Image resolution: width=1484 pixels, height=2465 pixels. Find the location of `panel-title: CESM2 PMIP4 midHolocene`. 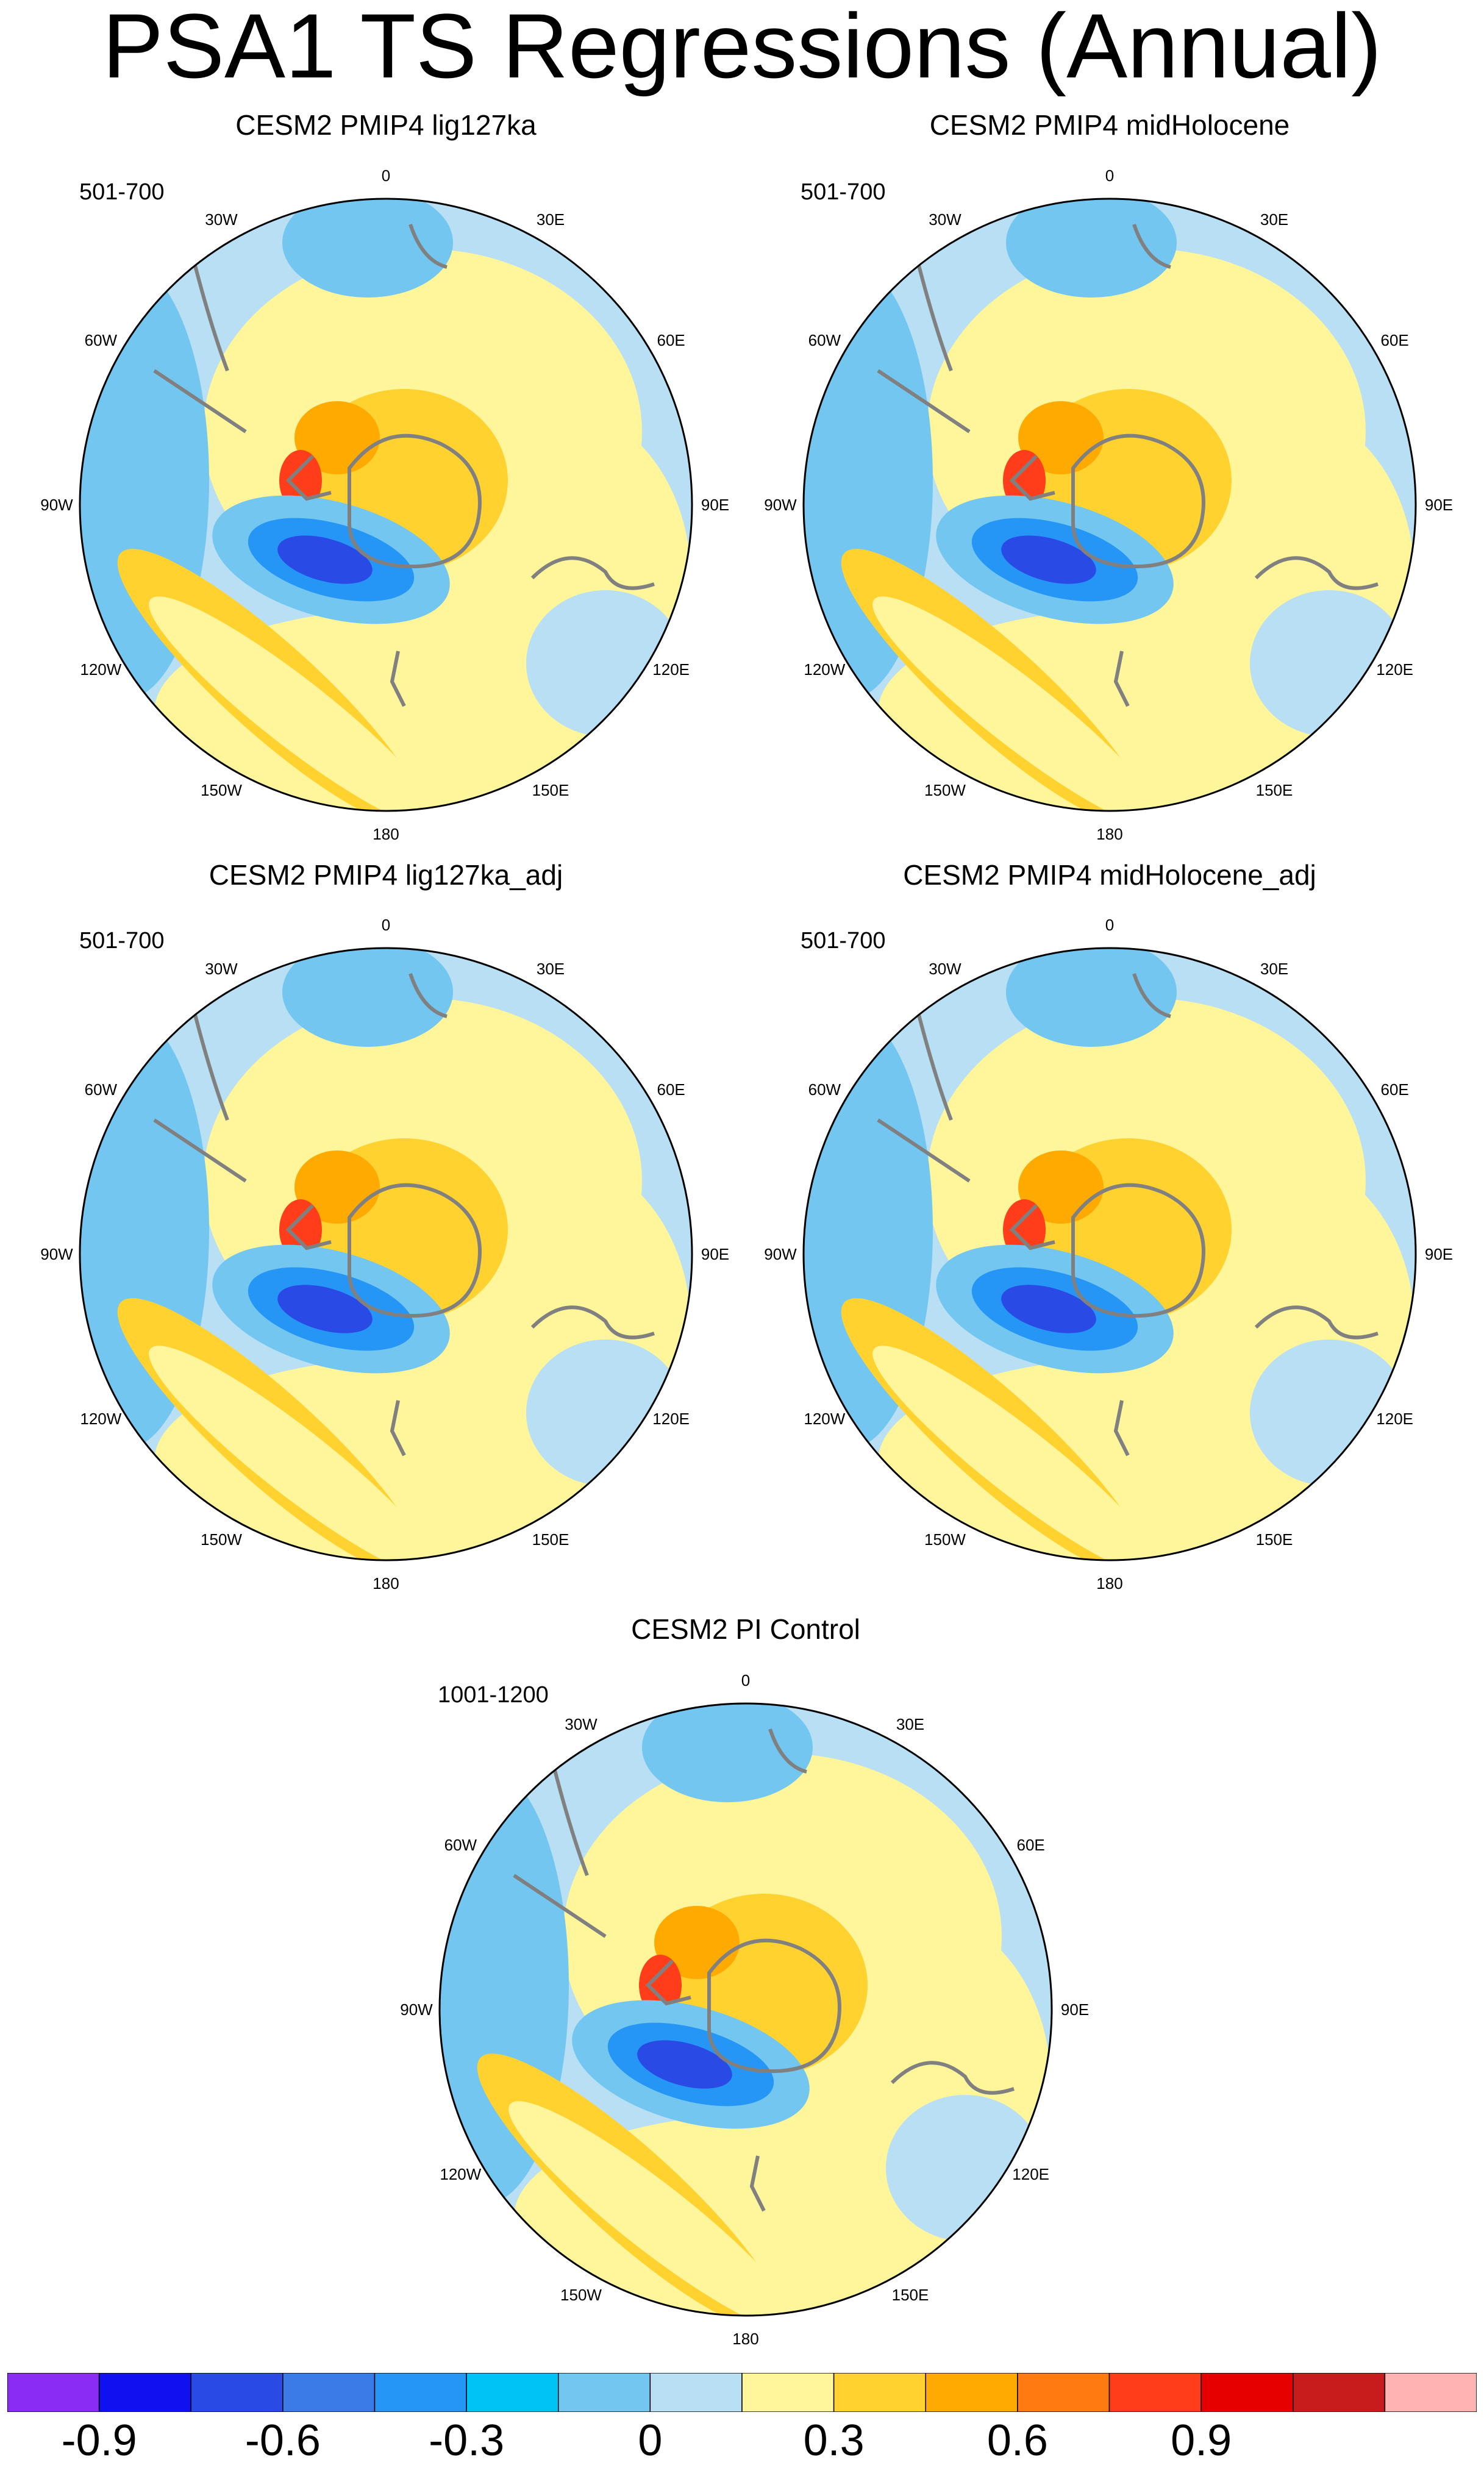

panel-title: CESM2 PMIP4 midHolocene is located at coordinates (1109, 125).